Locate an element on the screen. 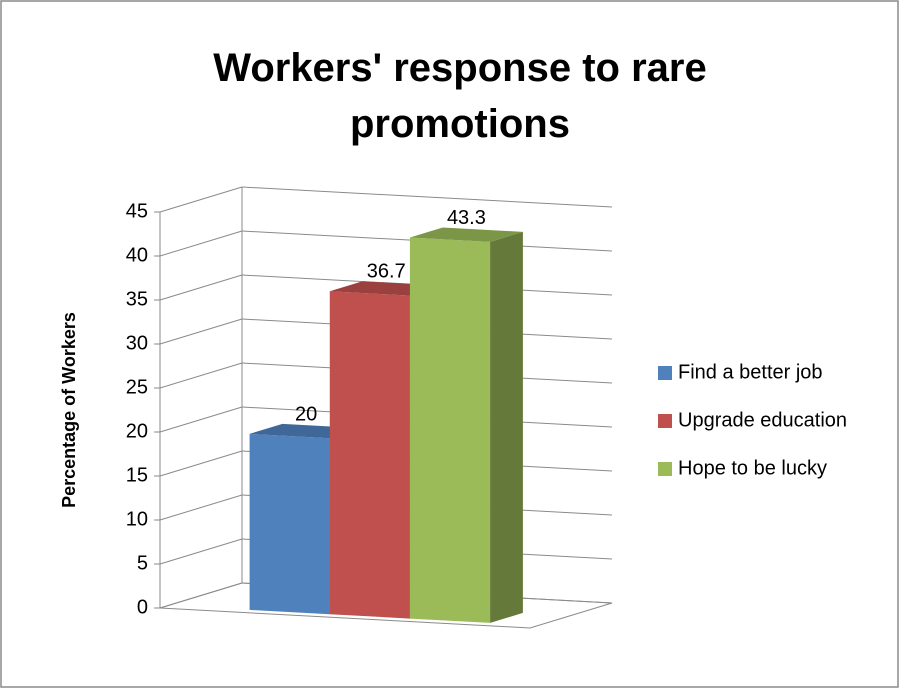 Image resolution: width=900 pixels, height=689 pixels. chart-title: Workers' response to rare promotions is located at coordinates (459, 96).